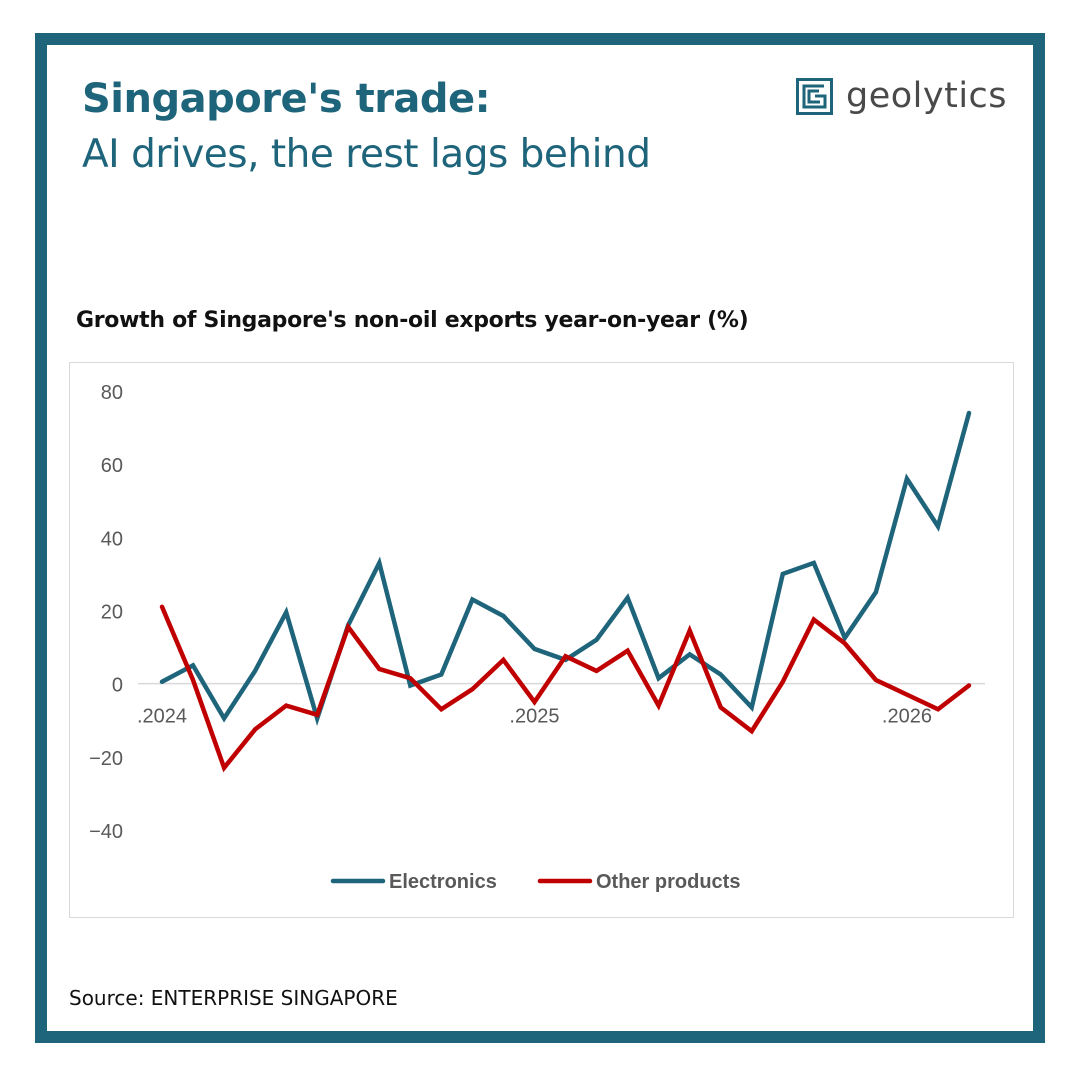 The width and height of the screenshot is (1080, 1080). I want to click on subheadline: AI drives, the rest lags behind, so click(366, 154).